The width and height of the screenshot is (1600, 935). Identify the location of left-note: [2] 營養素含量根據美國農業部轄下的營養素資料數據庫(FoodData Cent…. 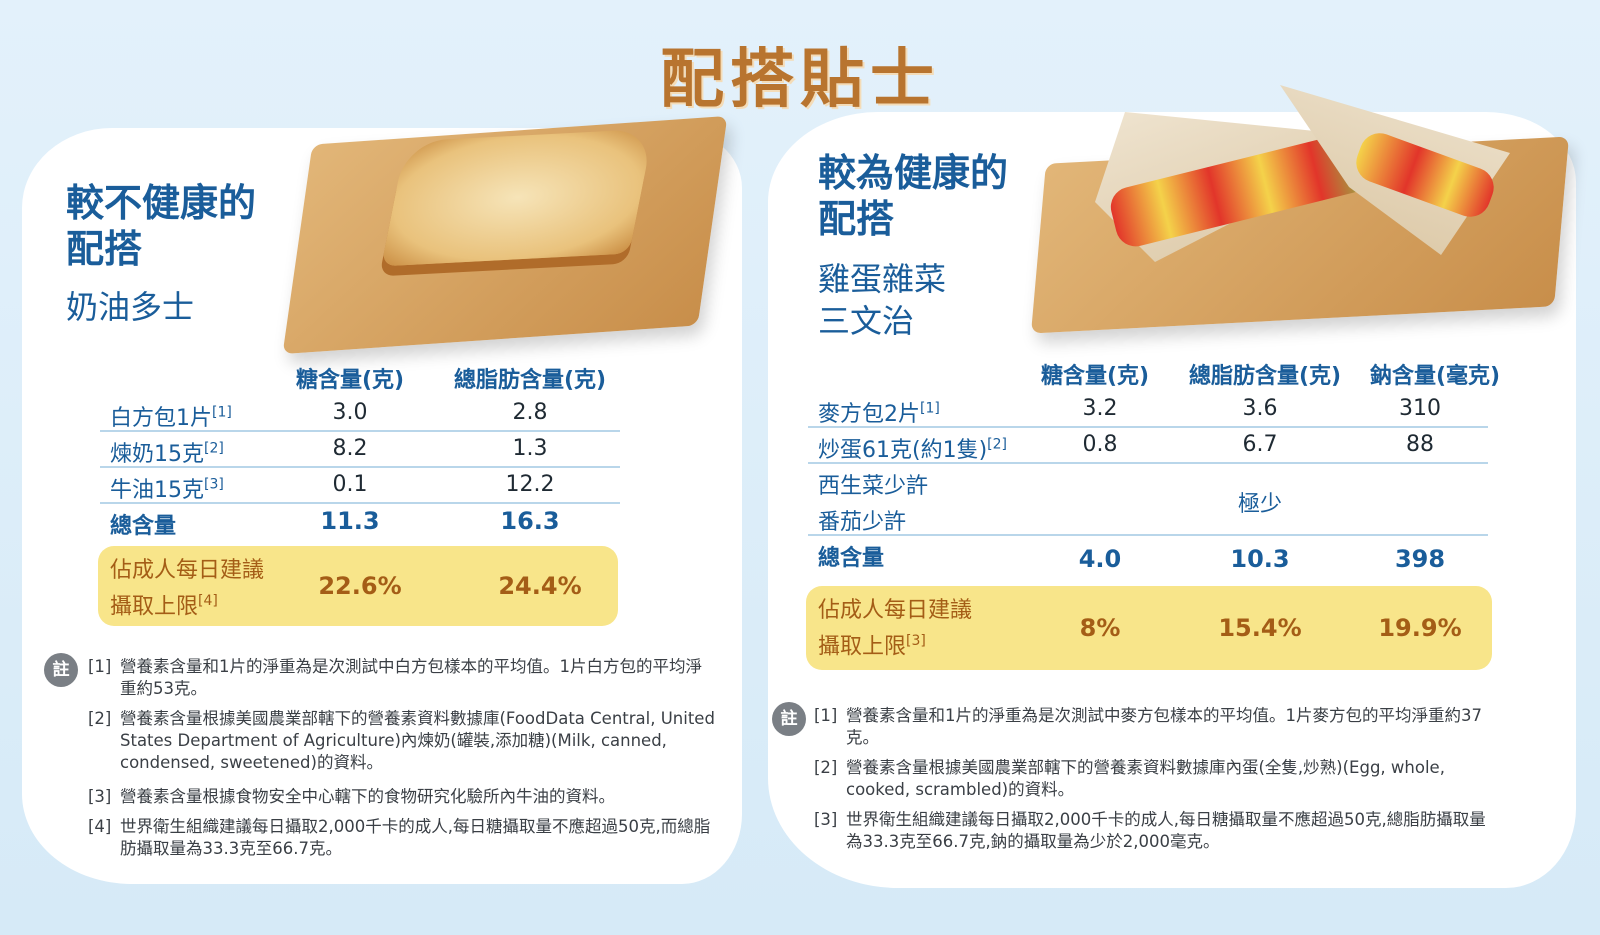
(401, 740).